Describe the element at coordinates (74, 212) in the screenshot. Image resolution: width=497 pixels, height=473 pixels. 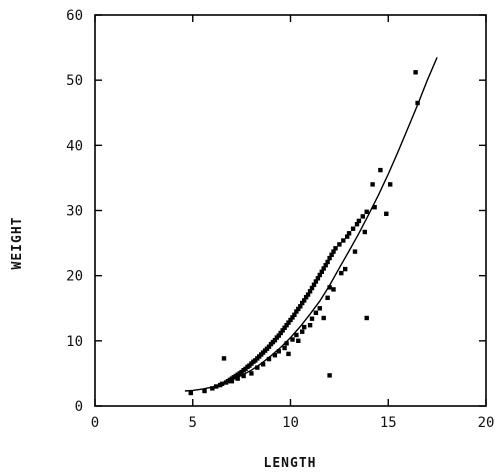
I see `y-tick-label: 30` at that location.